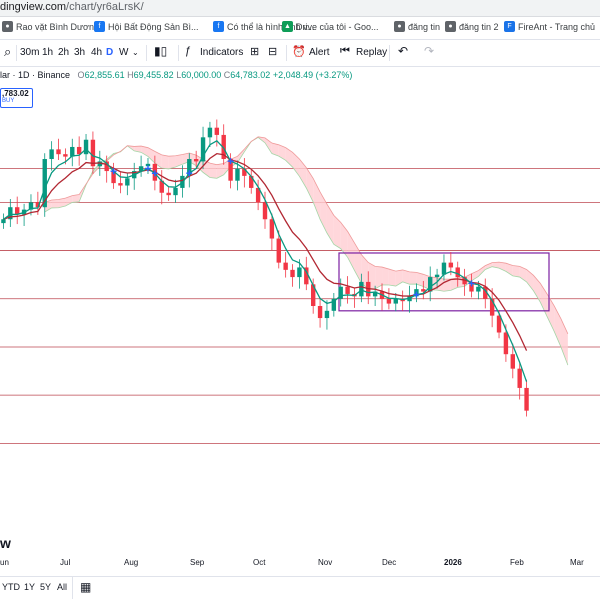 The image size is (600, 601). I want to click on legend-high: H69,455.82, so click(150, 75).